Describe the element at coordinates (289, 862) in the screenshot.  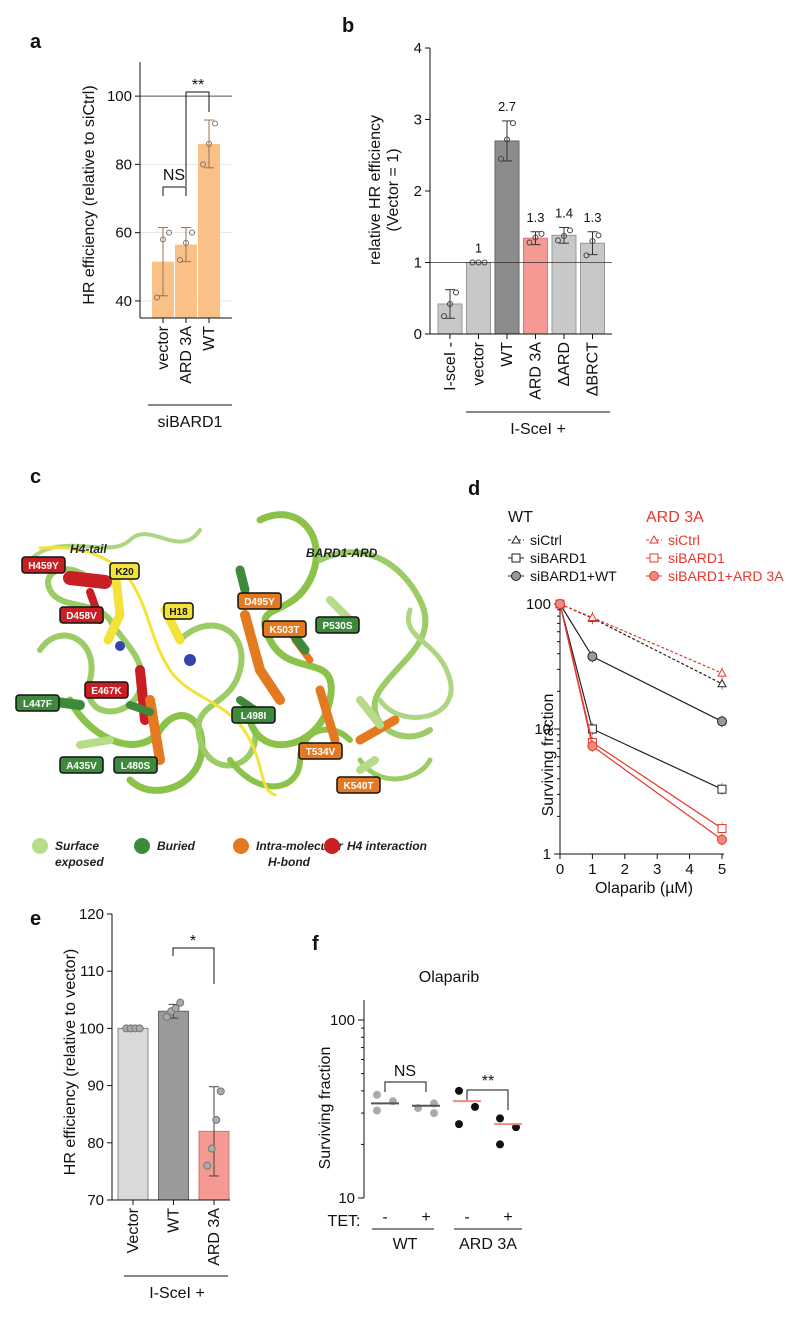
I see `structure-legend-label-2: H-bond` at that location.